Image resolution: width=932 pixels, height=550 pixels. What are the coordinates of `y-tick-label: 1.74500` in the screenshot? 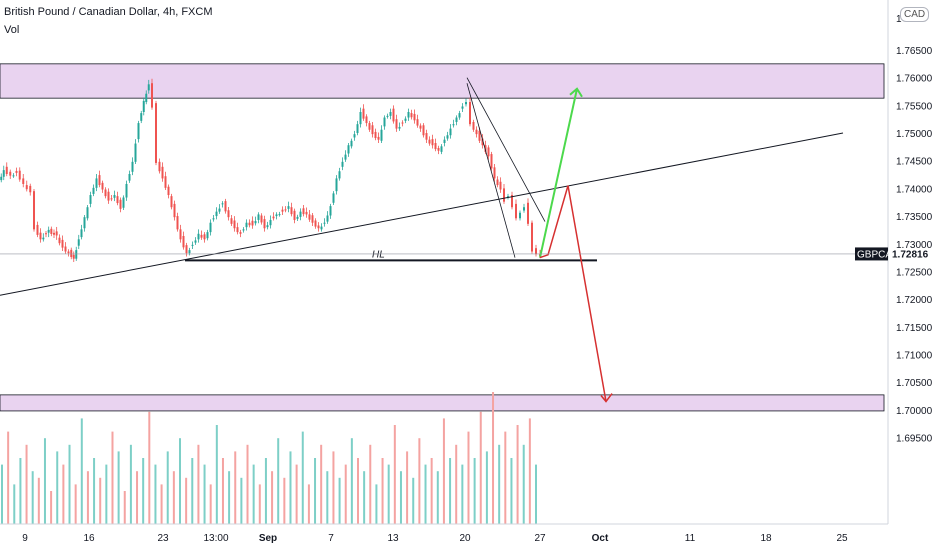 It's located at (914, 162).